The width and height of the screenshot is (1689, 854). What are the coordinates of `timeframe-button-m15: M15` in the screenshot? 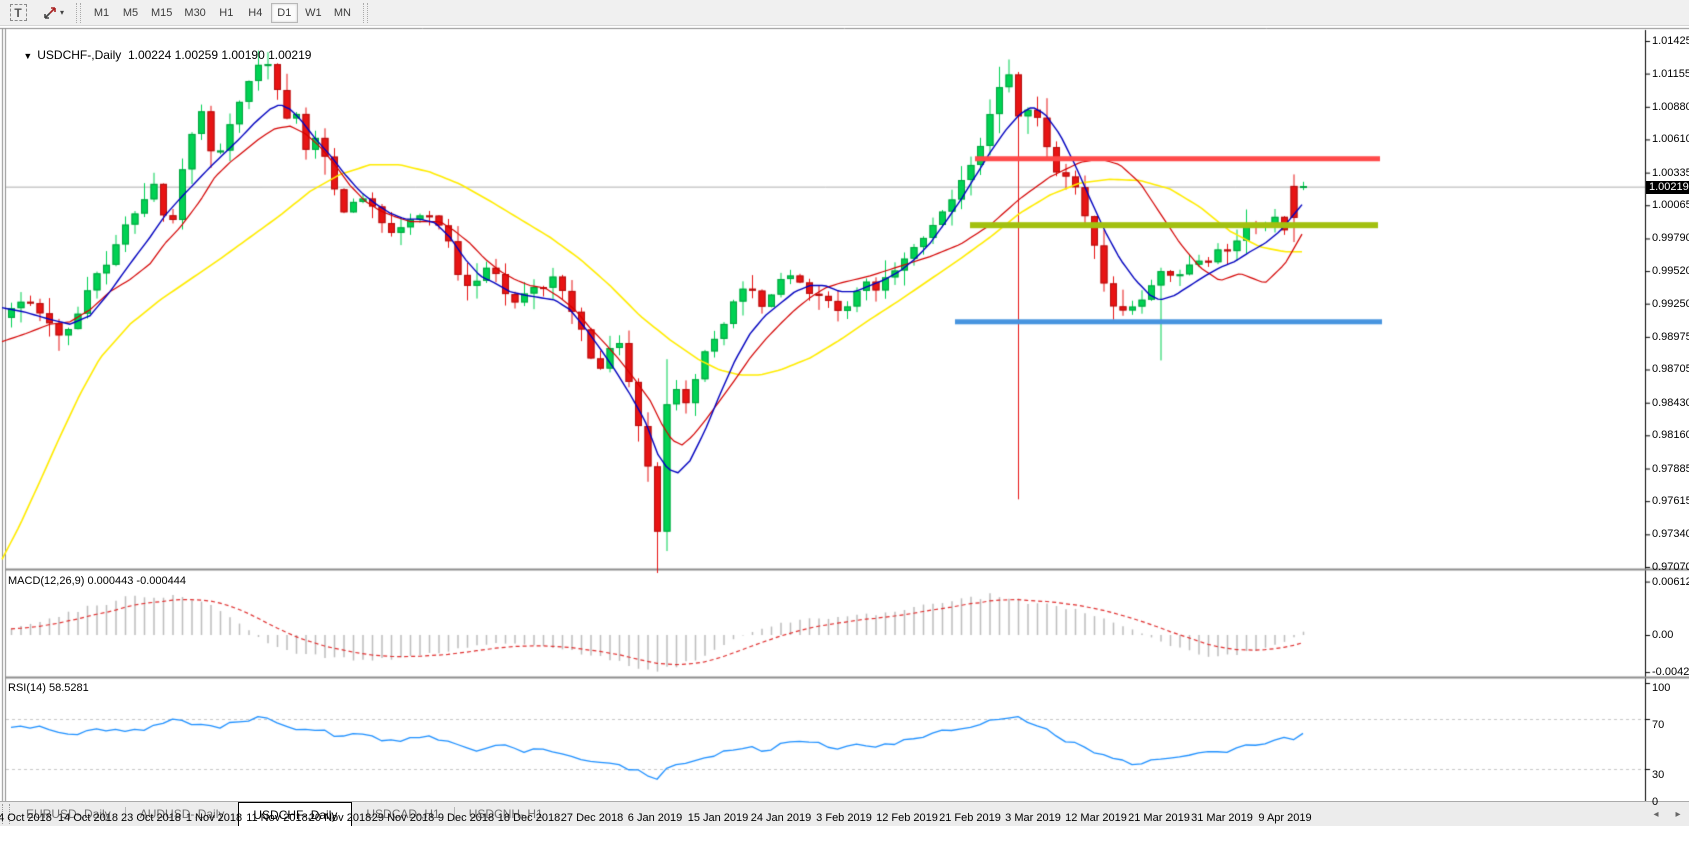 It's located at (162, 12).